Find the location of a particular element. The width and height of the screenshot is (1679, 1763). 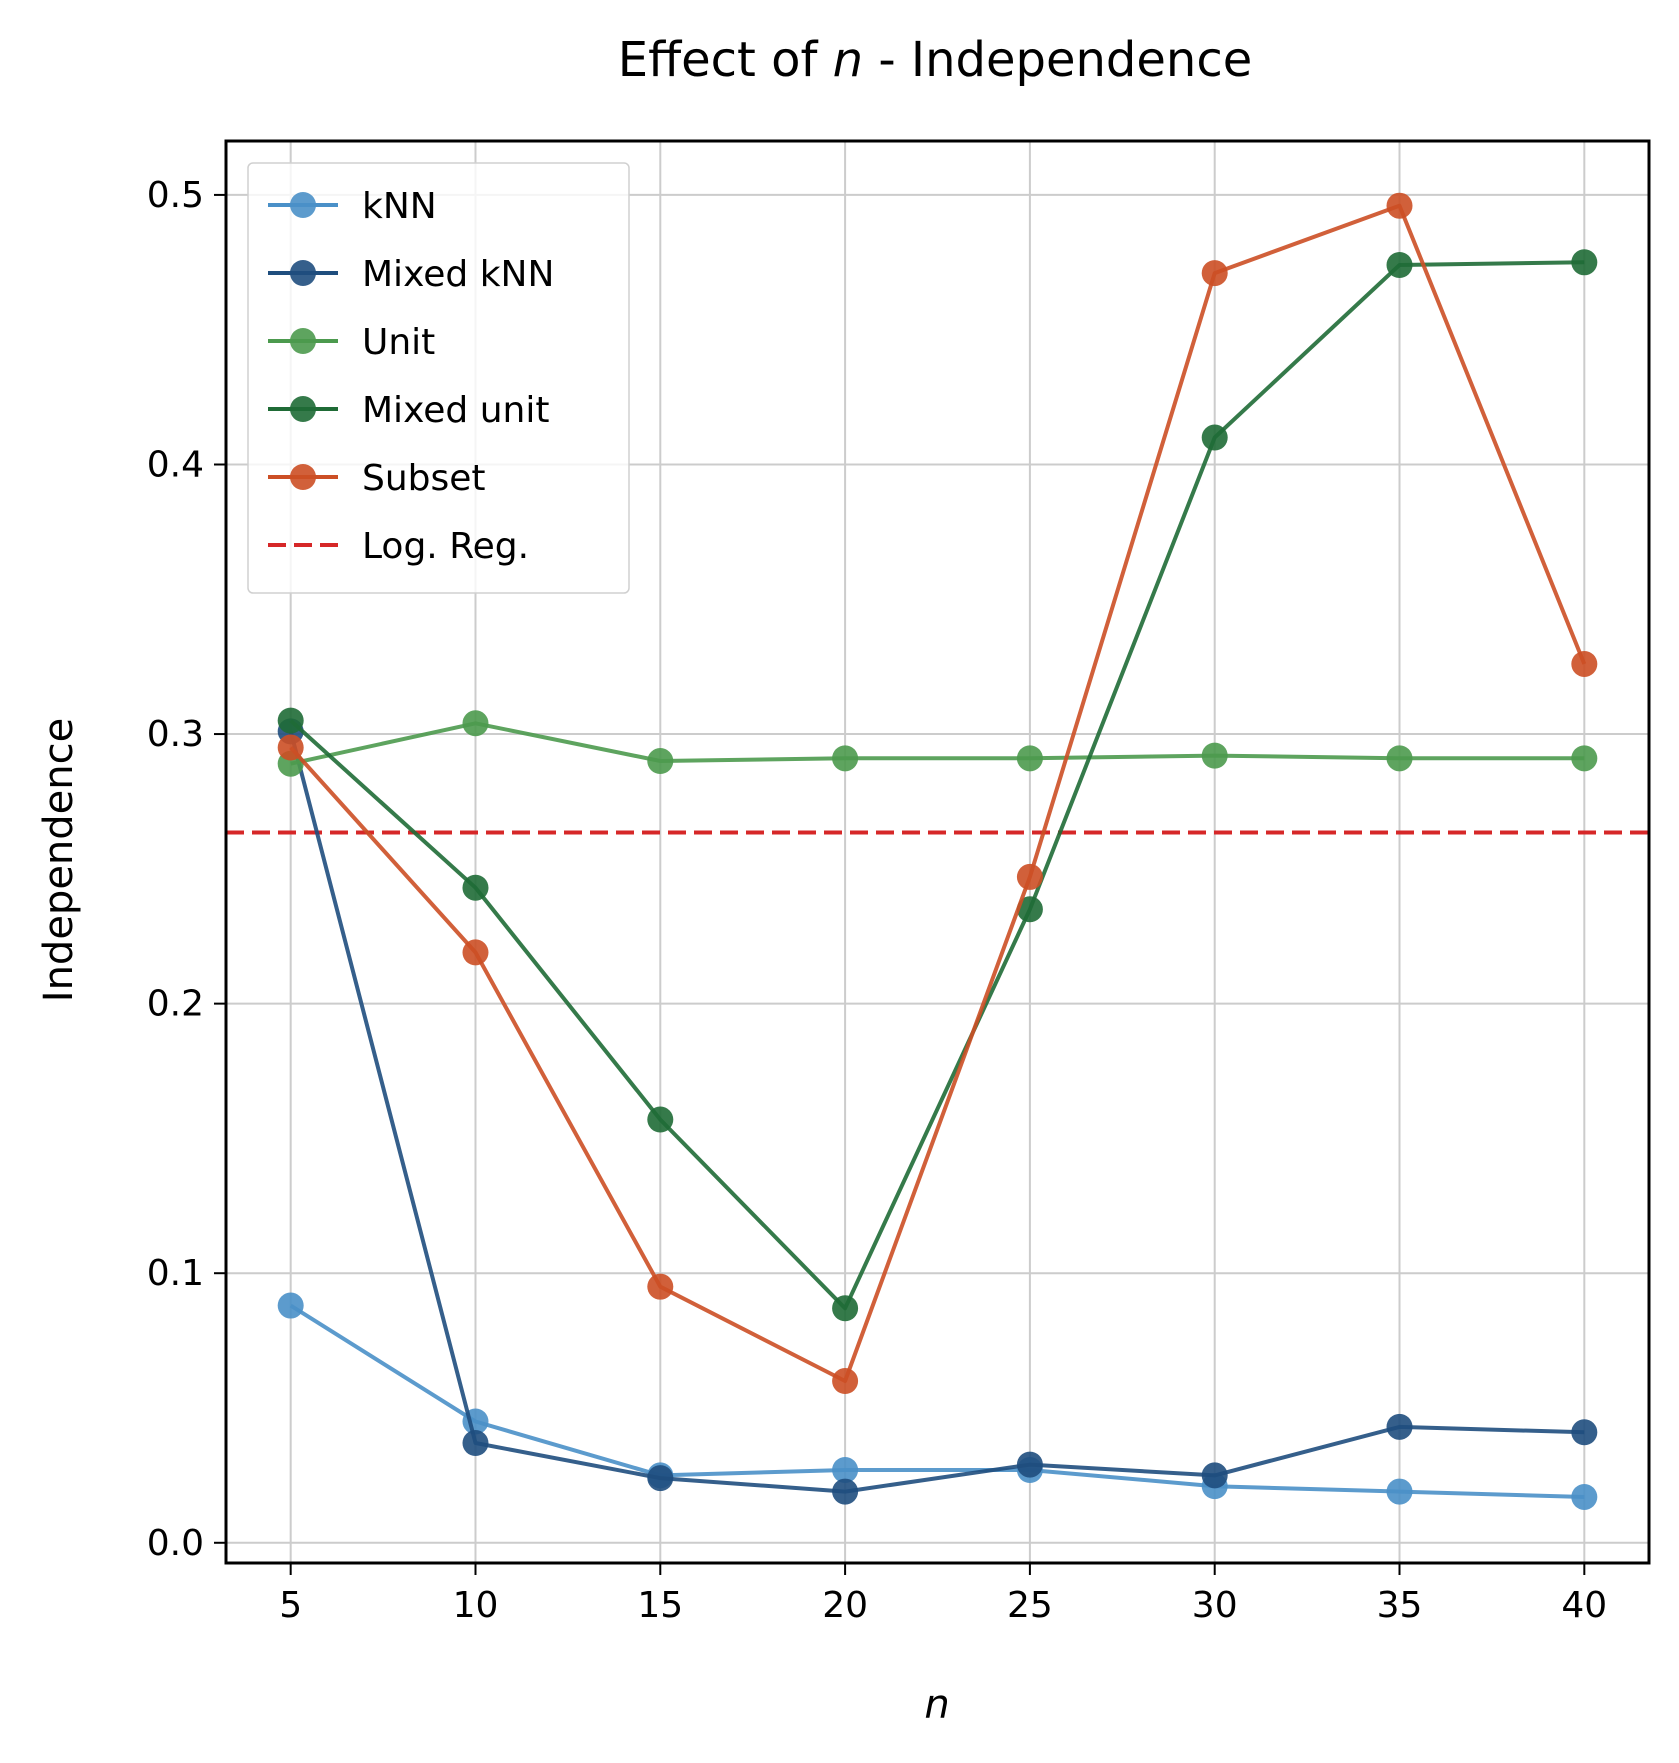

y-axis: 0.0 0.1 0.2 0.3 0.4 0.5 is located at coordinates (186, 869).